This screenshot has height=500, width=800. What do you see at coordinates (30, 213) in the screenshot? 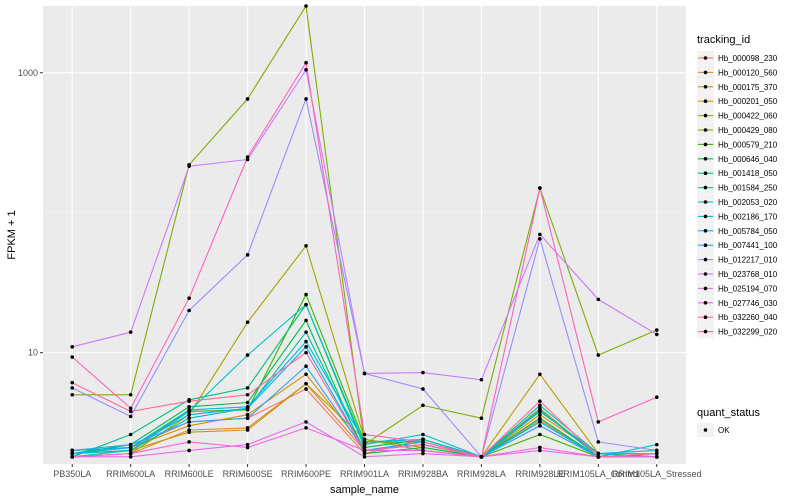
I see `y-axis: 1000 10` at bounding box center [30, 213].